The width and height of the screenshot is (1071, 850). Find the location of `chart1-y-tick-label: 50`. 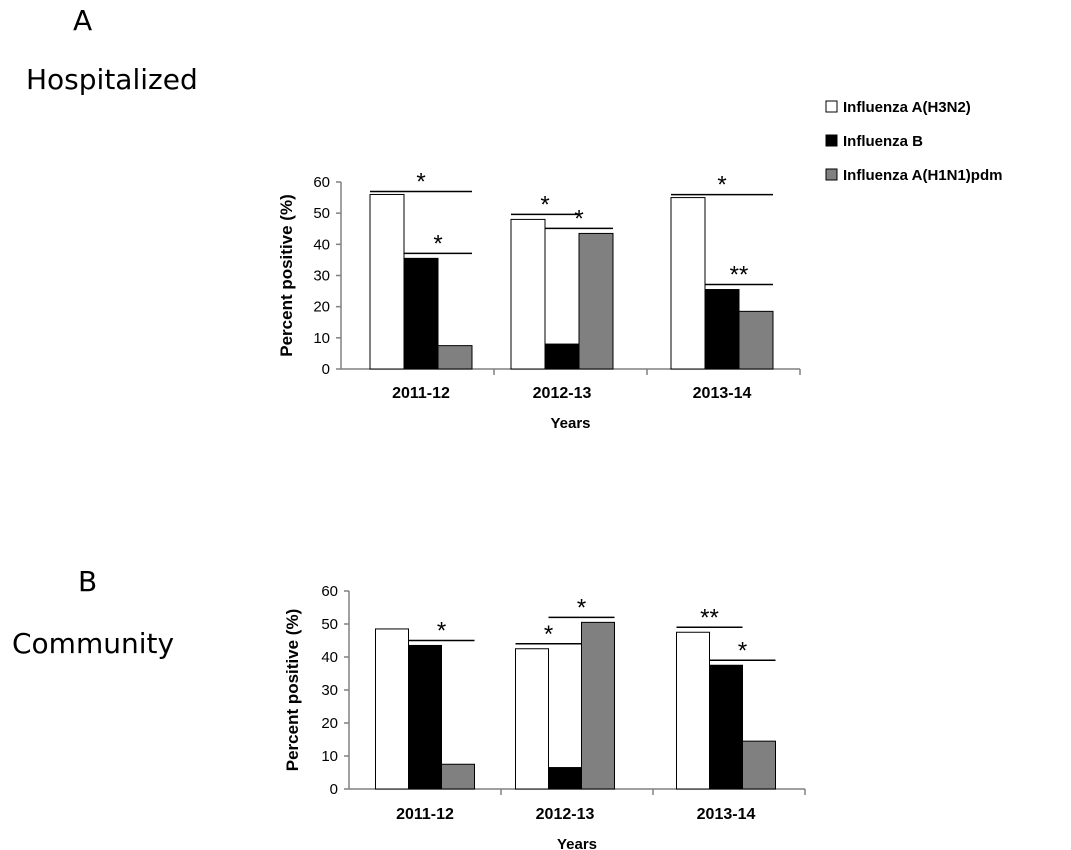

chart1-y-tick-label: 50 is located at coordinates (321, 213).